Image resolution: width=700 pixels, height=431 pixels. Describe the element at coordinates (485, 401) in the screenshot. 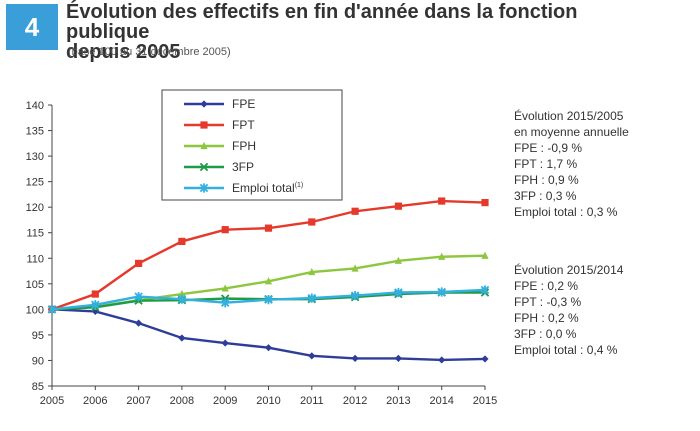

I see `x-tick-label: 2015` at that location.